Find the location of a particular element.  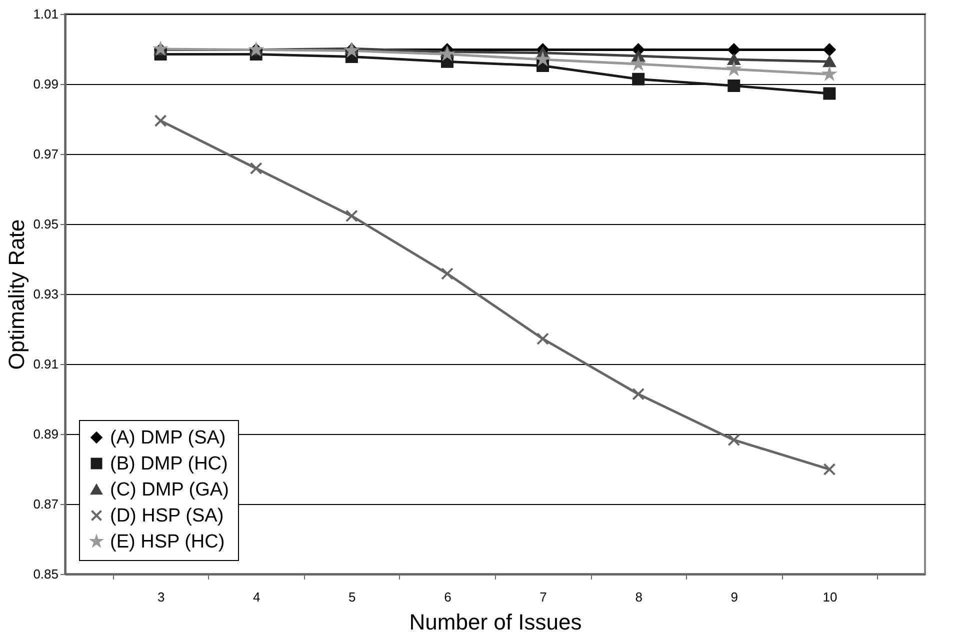

legend-label: (A) DMP (SA) is located at coordinates (168, 438).